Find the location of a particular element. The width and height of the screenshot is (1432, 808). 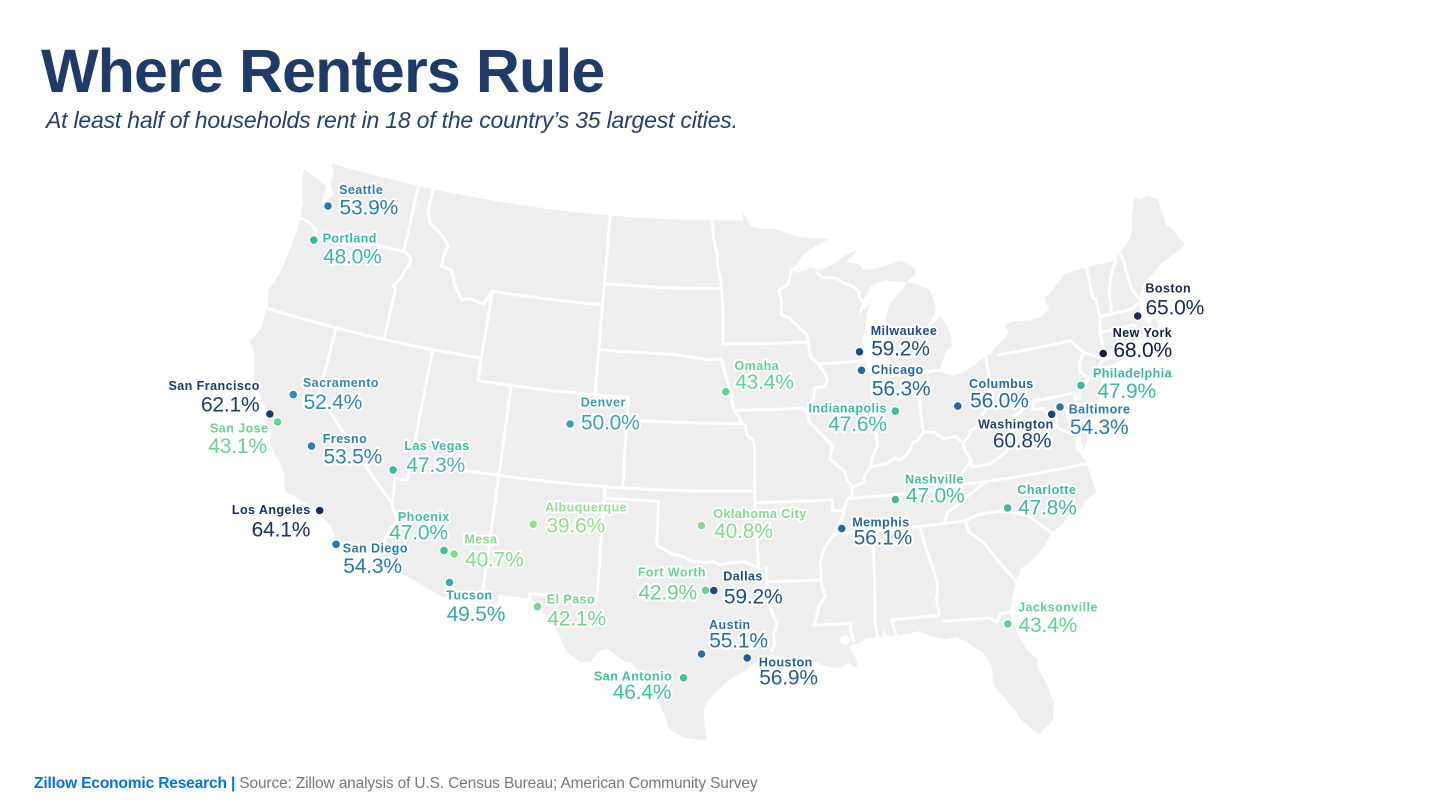

svg-text: San Diego is located at coordinates (375, 549).